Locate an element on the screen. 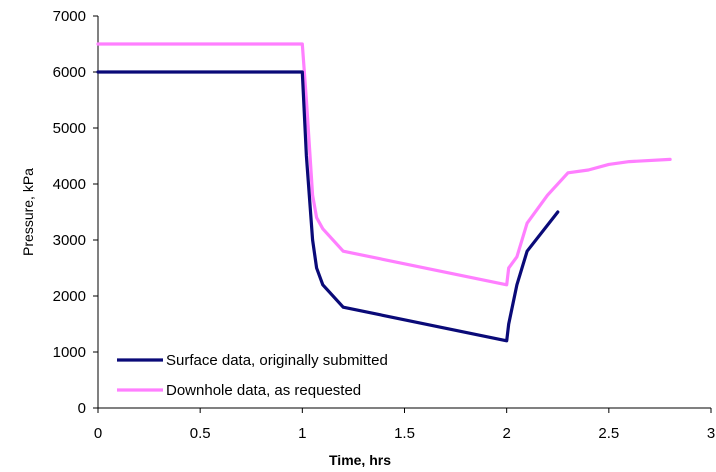  y-tick-label: 2000 is located at coordinates (69, 296).